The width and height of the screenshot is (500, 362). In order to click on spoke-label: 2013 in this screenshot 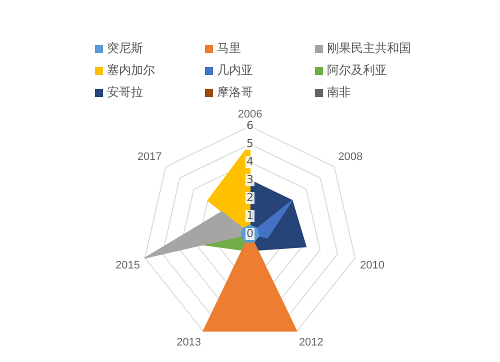, I will do `click(189, 342)`.